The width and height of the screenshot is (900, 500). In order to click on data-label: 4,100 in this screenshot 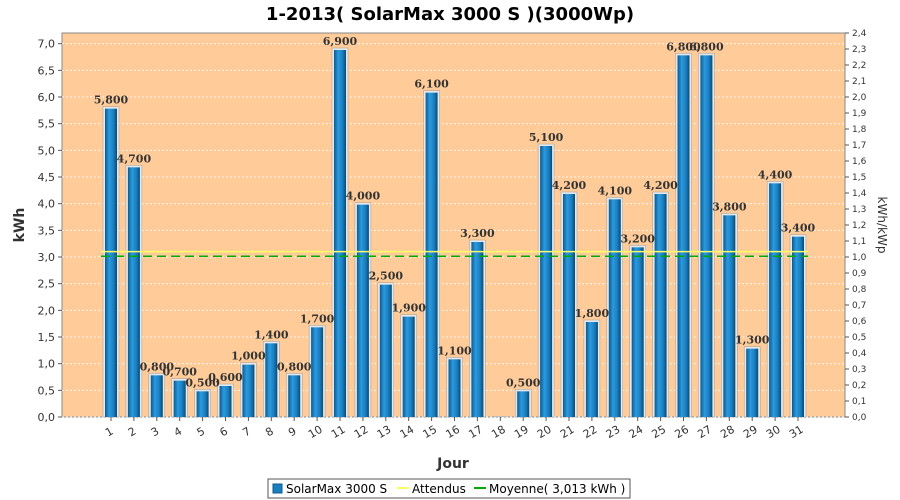, I will do `click(615, 190)`.